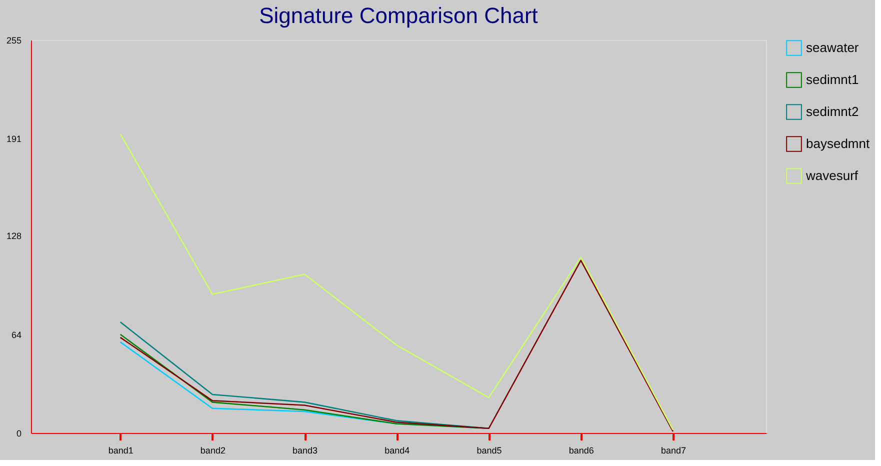  Describe the element at coordinates (581, 451) in the screenshot. I see `x-tick-label: band6` at that location.